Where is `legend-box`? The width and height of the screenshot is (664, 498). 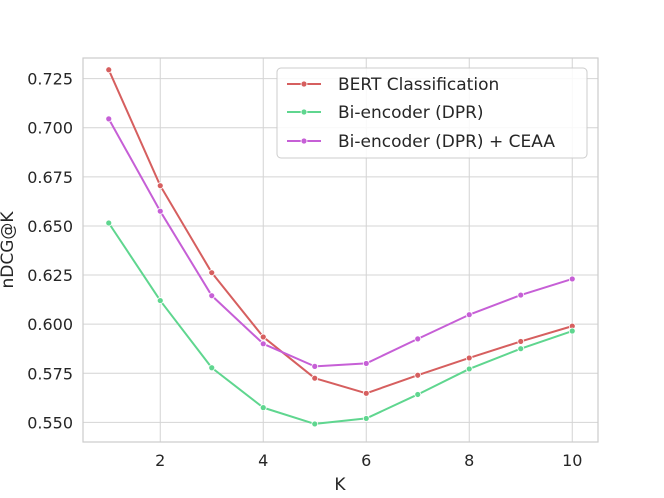 legend-box is located at coordinates (432, 113).